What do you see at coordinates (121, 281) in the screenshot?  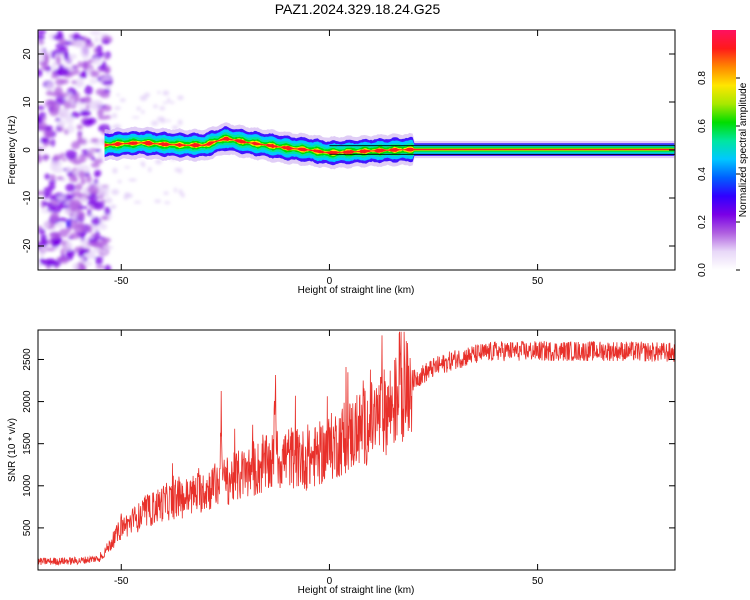 I see `x-tick-label: -50` at bounding box center [121, 281].